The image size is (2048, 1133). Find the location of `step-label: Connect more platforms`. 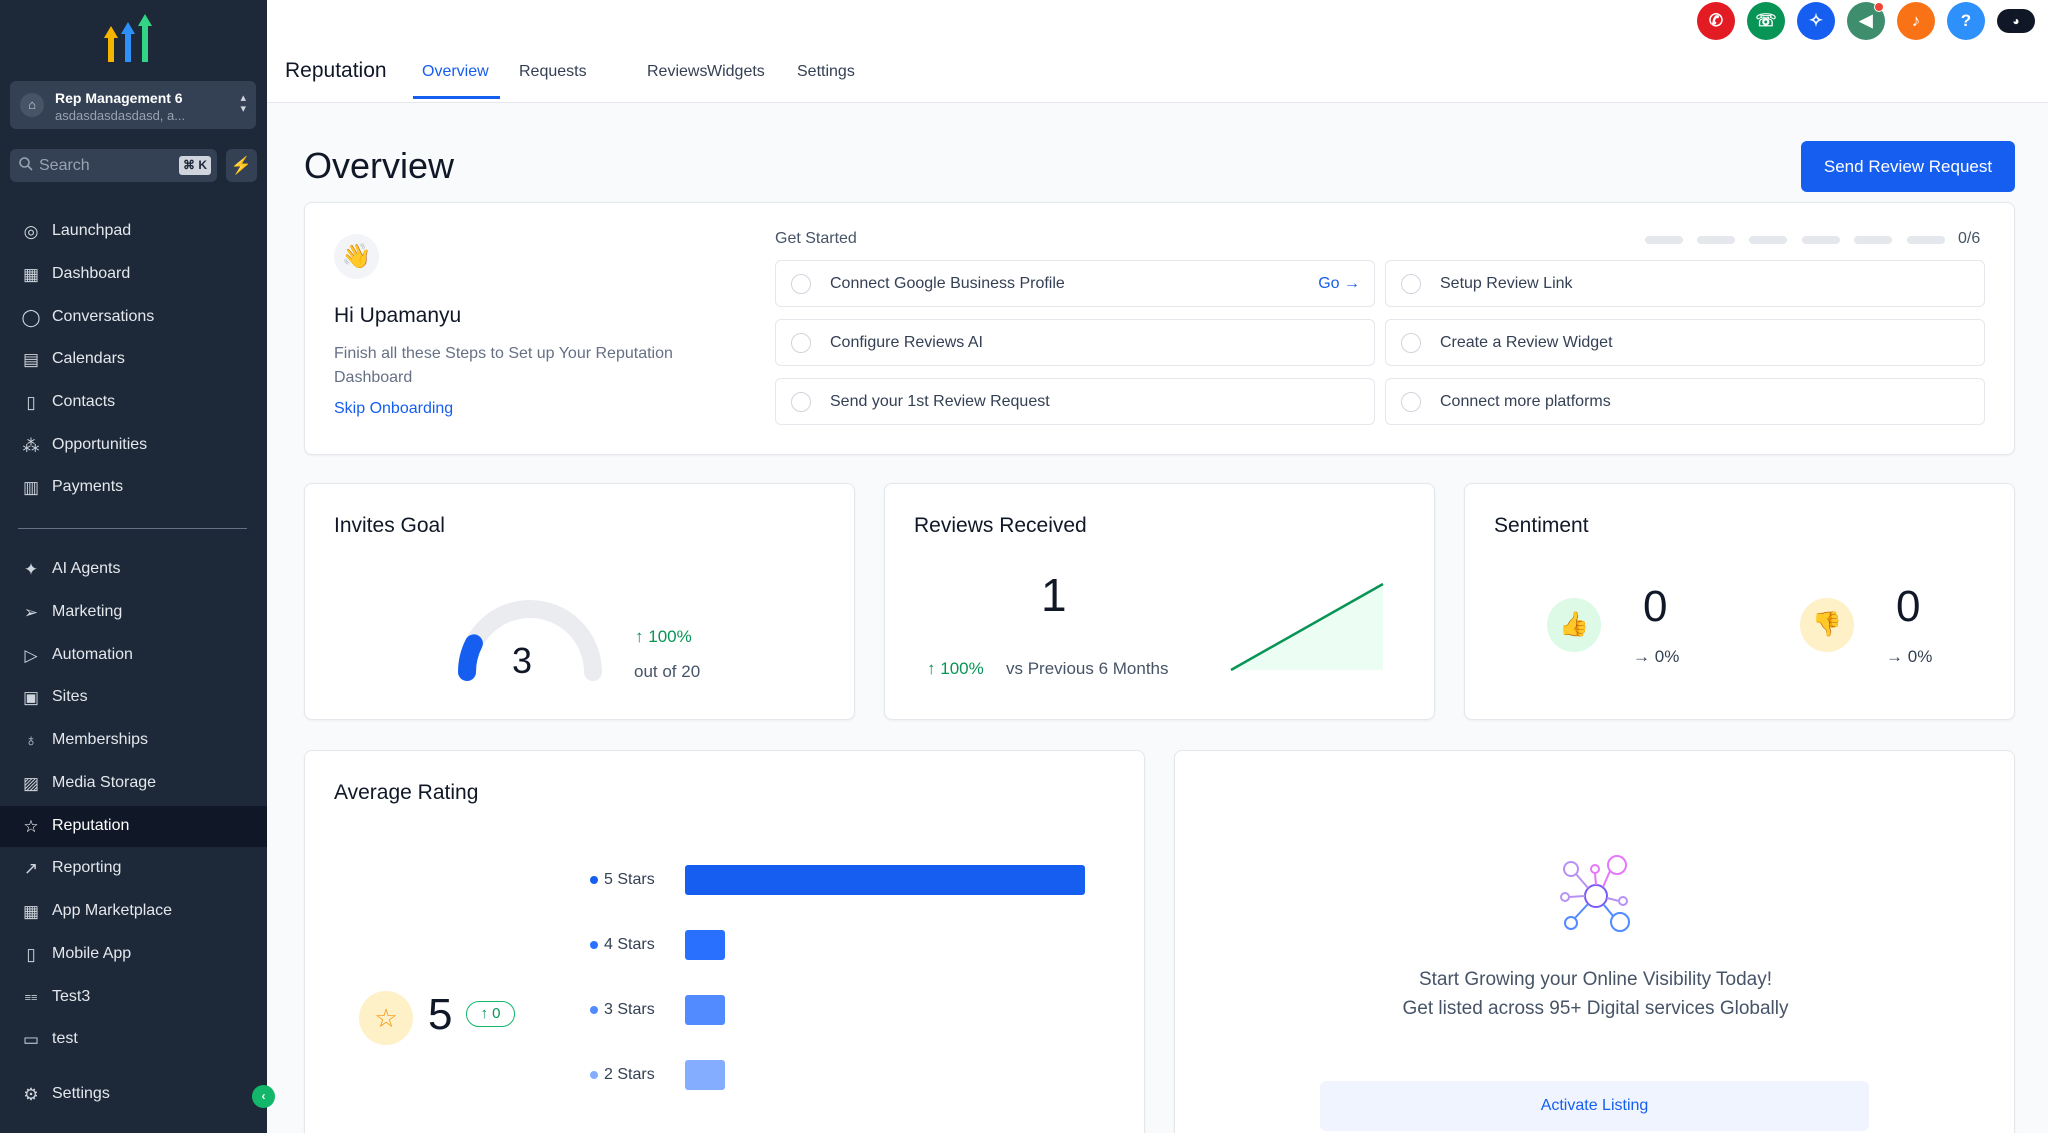

step-label: Connect more platforms is located at coordinates (1525, 401).